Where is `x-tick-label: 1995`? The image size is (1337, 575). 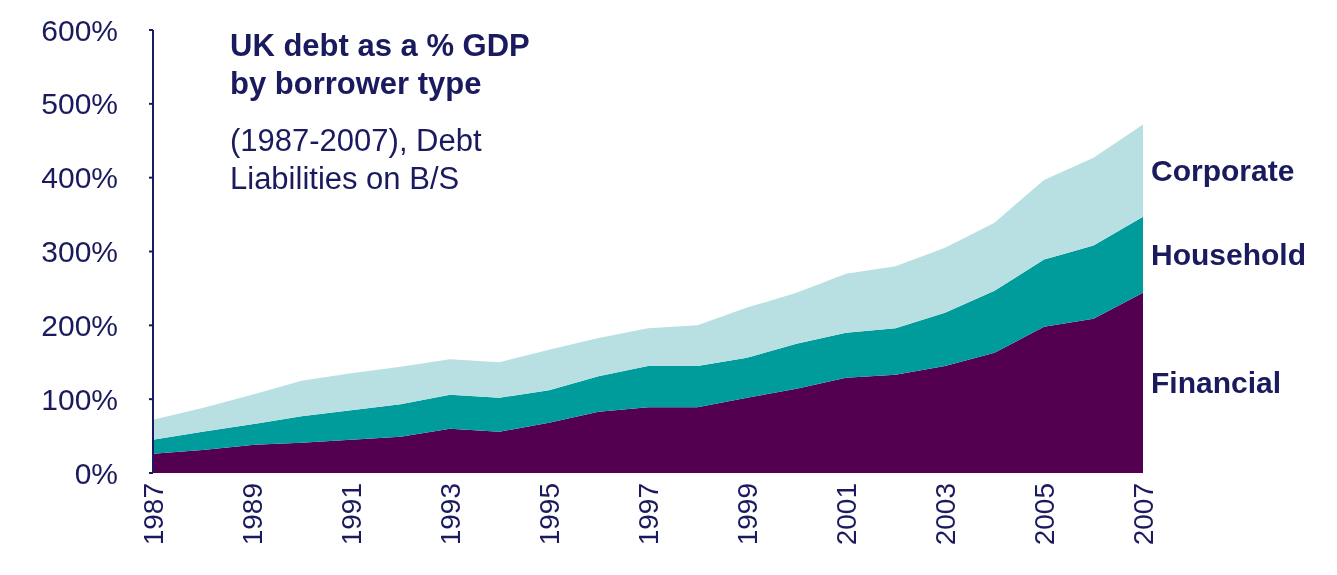 x-tick-label: 1995 is located at coordinates (549, 514).